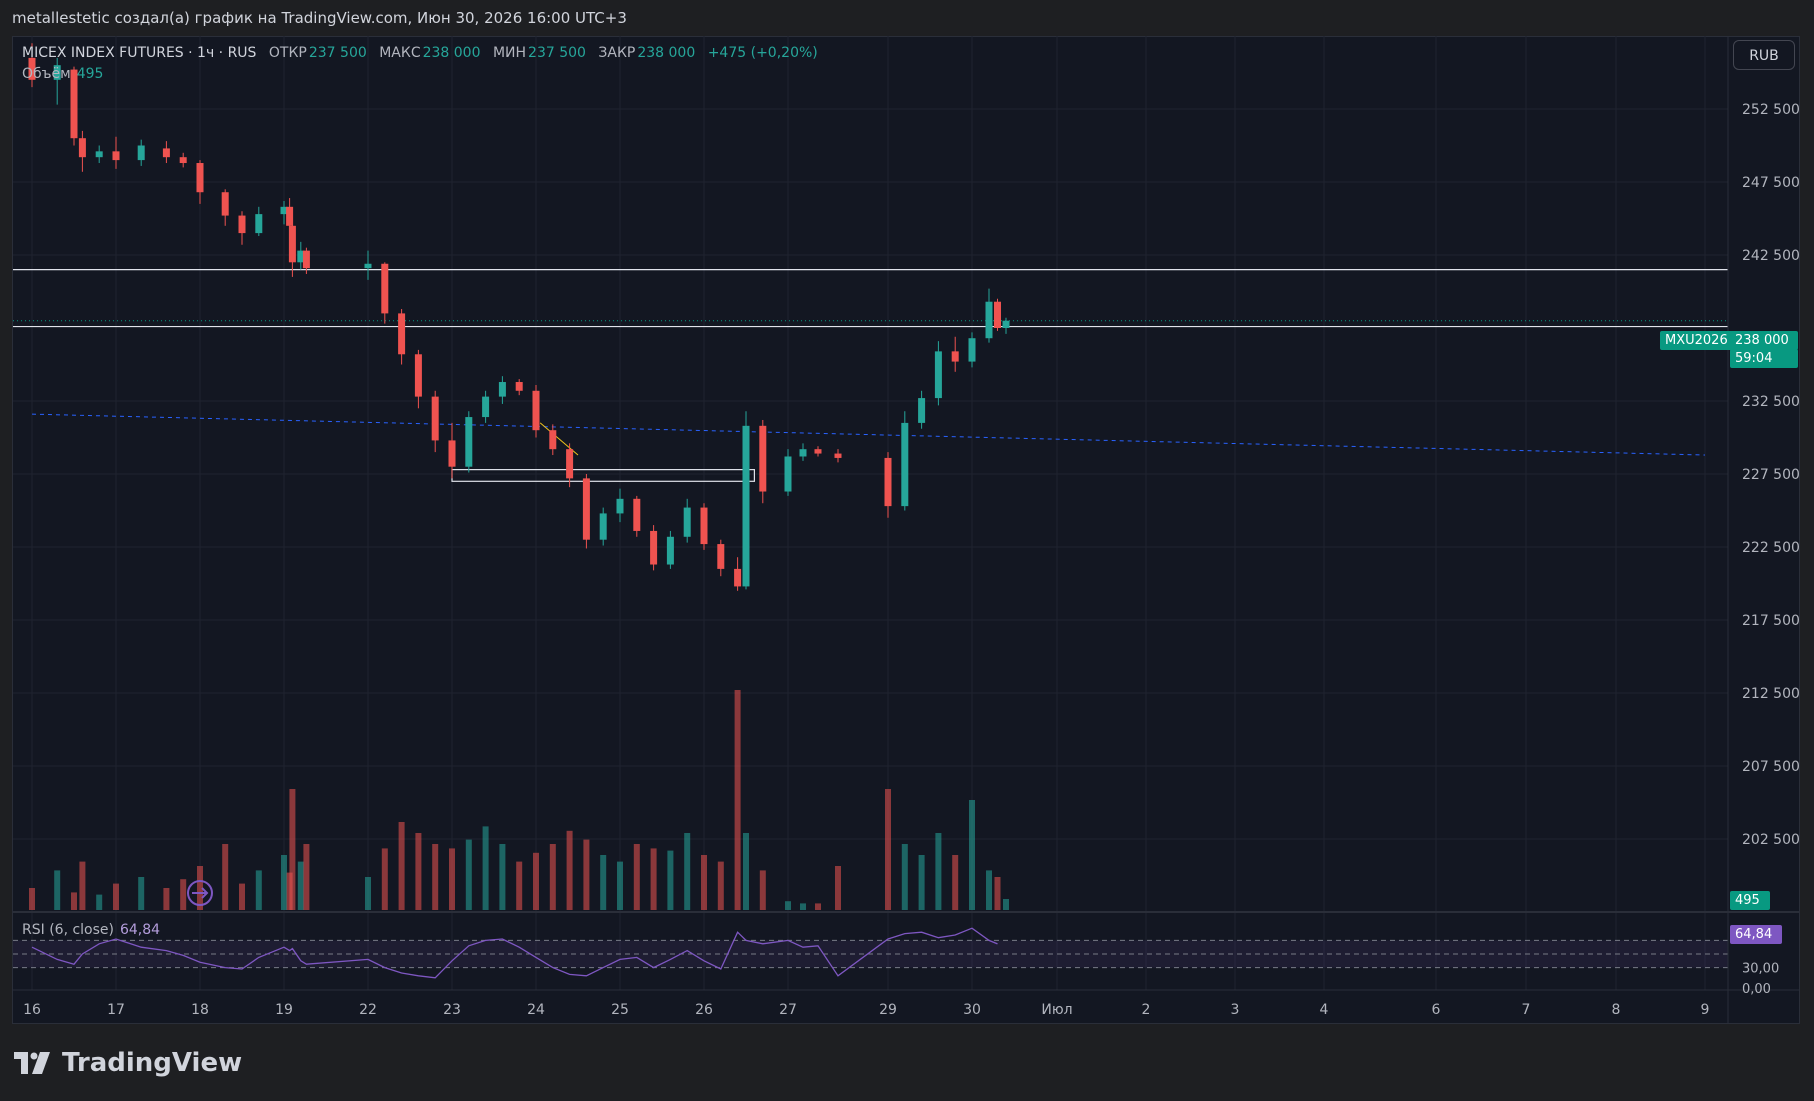 The image size is (1814, 1101). What do you see at coordinates (1771, 110) in the screenshot?
I see `price-tick-label: 252 500` at bounding box center [1771, 110].